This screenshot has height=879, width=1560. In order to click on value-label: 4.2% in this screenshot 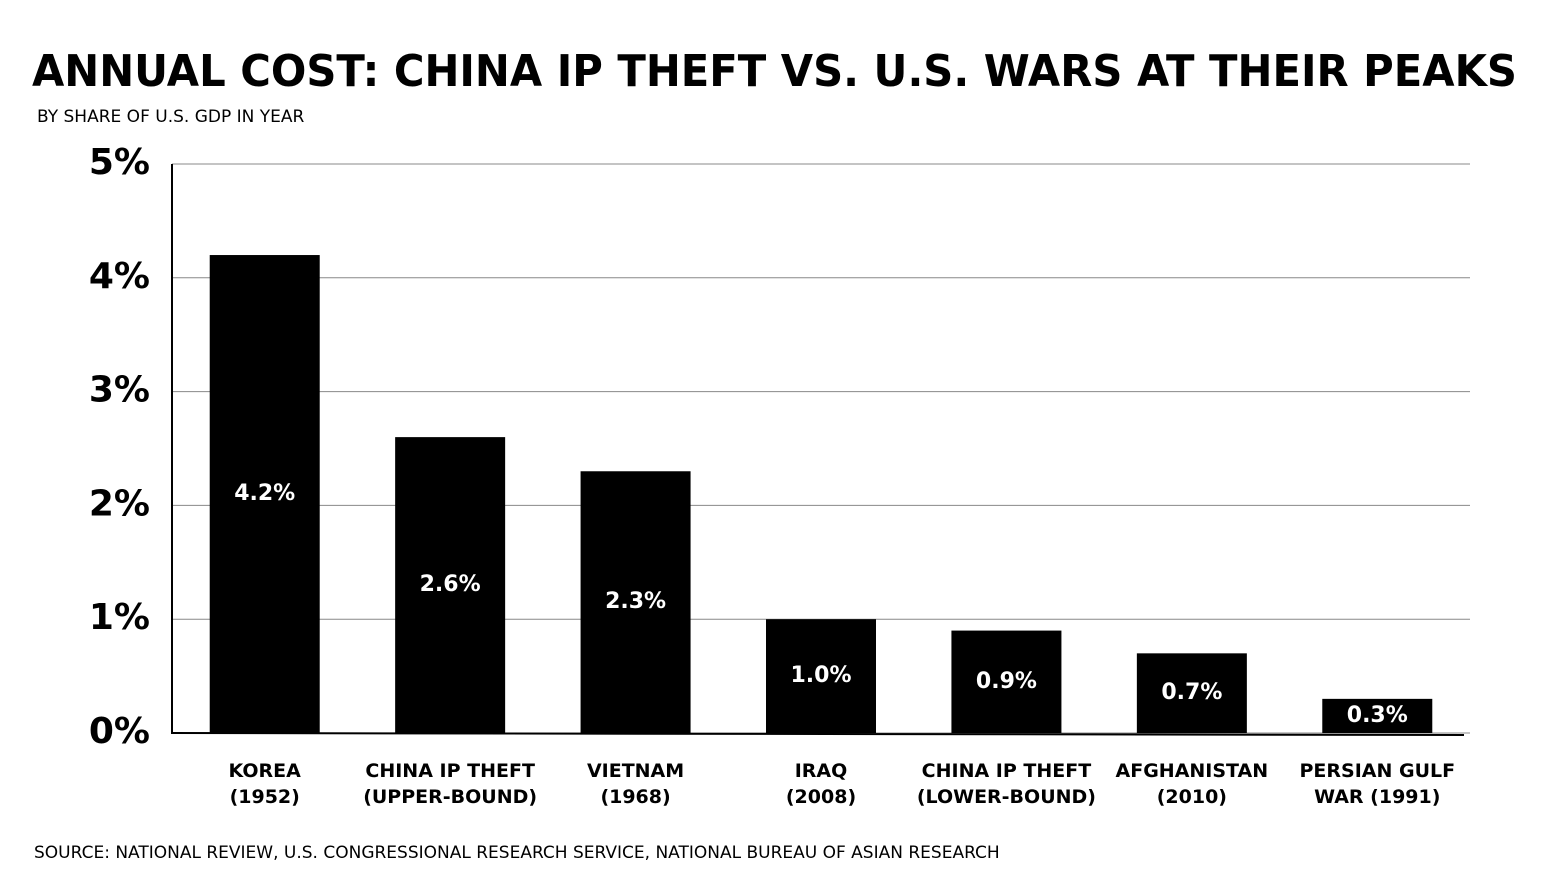, I will do `click(264, 493)`.